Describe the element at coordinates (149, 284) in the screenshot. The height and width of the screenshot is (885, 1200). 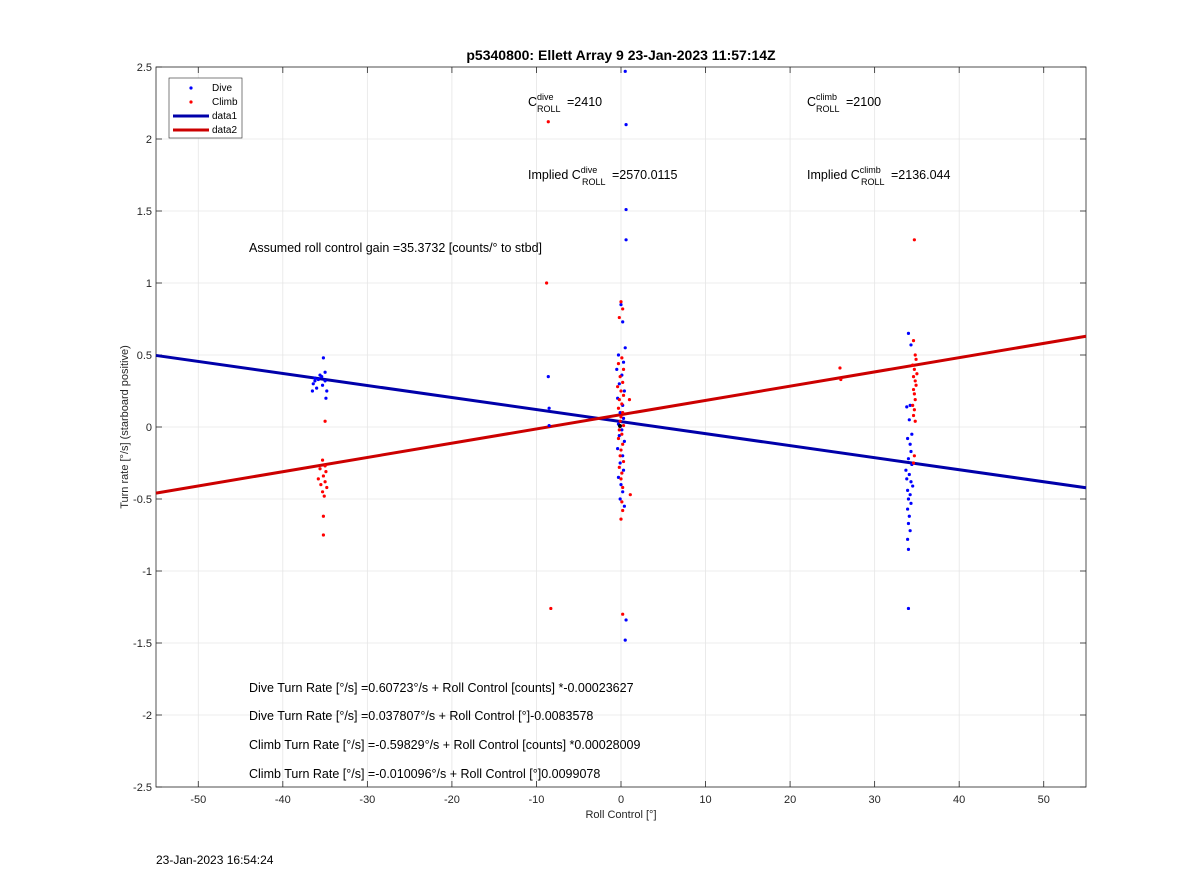
I see `y-tick-label: 1` at that location.